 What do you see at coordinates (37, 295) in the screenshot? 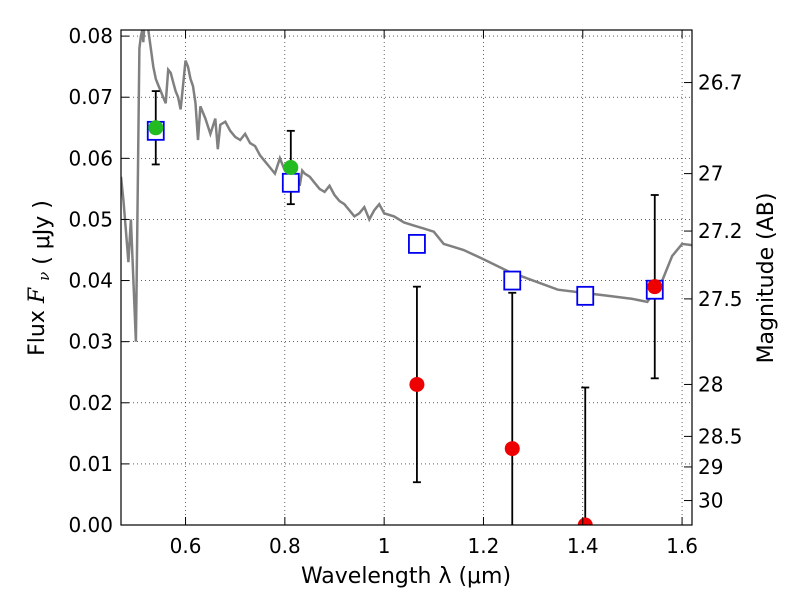
I see `y-axis-left-label-symbol: F` at bounding box center [37, 295].